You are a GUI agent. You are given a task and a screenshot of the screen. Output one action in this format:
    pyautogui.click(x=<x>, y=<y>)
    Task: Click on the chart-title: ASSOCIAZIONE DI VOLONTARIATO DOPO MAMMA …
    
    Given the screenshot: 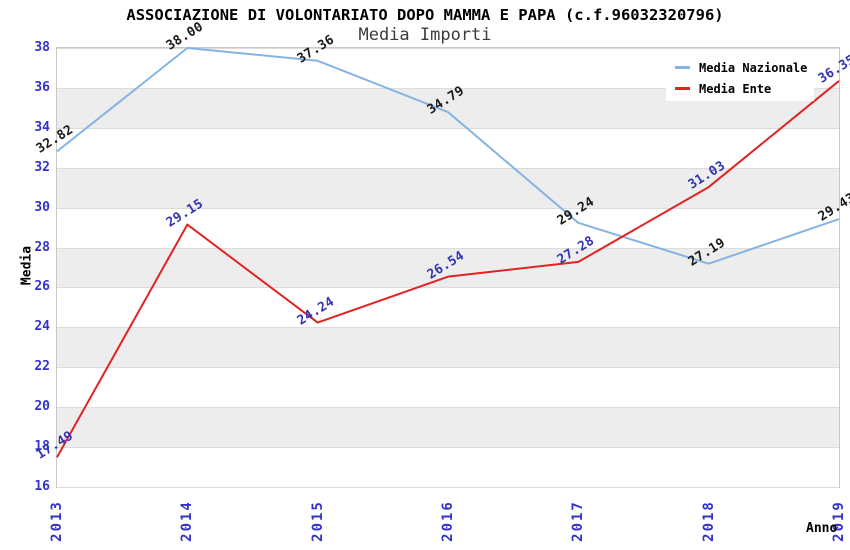 What is the action you would take?
    pyautogui.click(x=425, y=15)
    